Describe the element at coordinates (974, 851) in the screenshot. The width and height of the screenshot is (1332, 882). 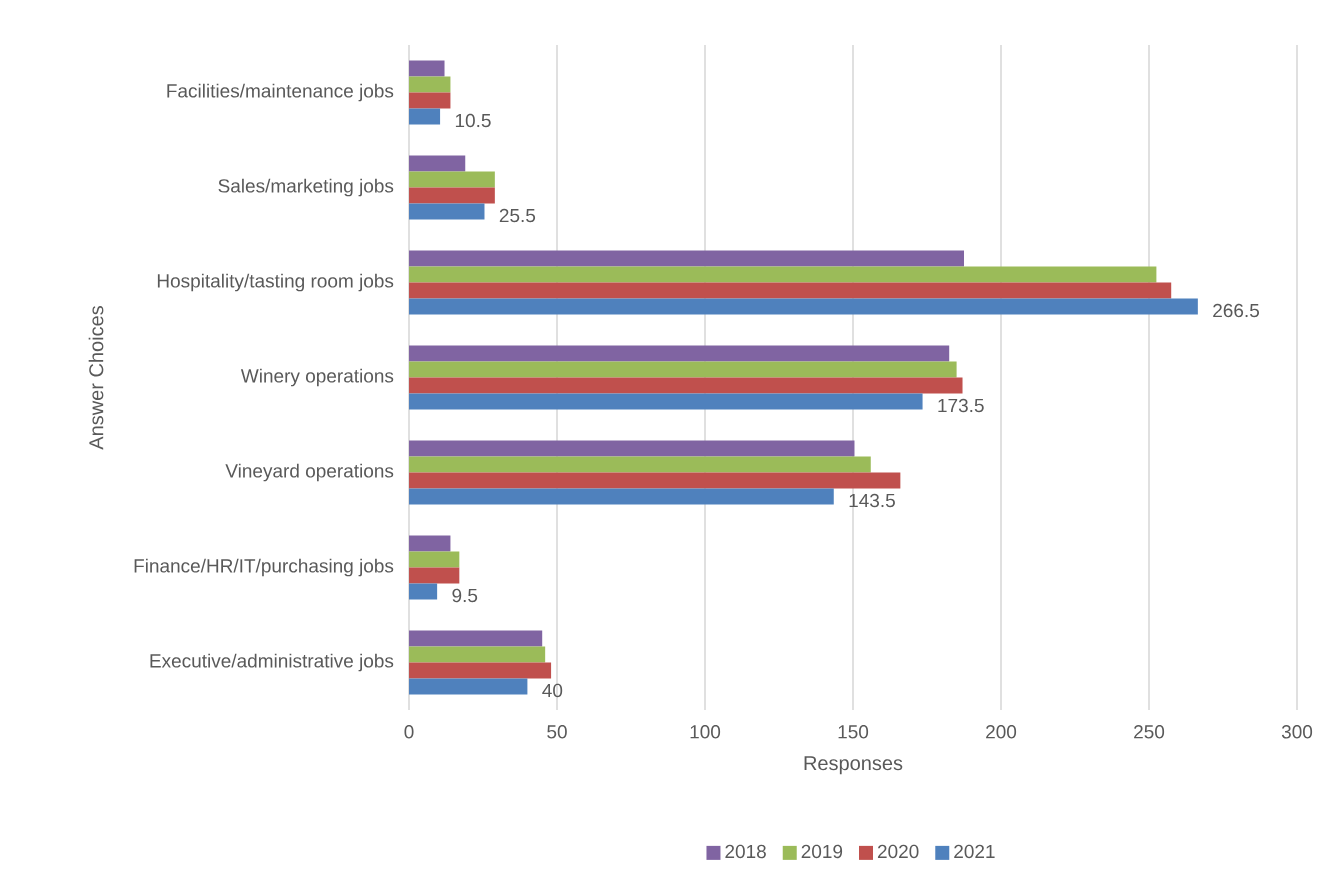
I see `legend-label: 2021` at that location.